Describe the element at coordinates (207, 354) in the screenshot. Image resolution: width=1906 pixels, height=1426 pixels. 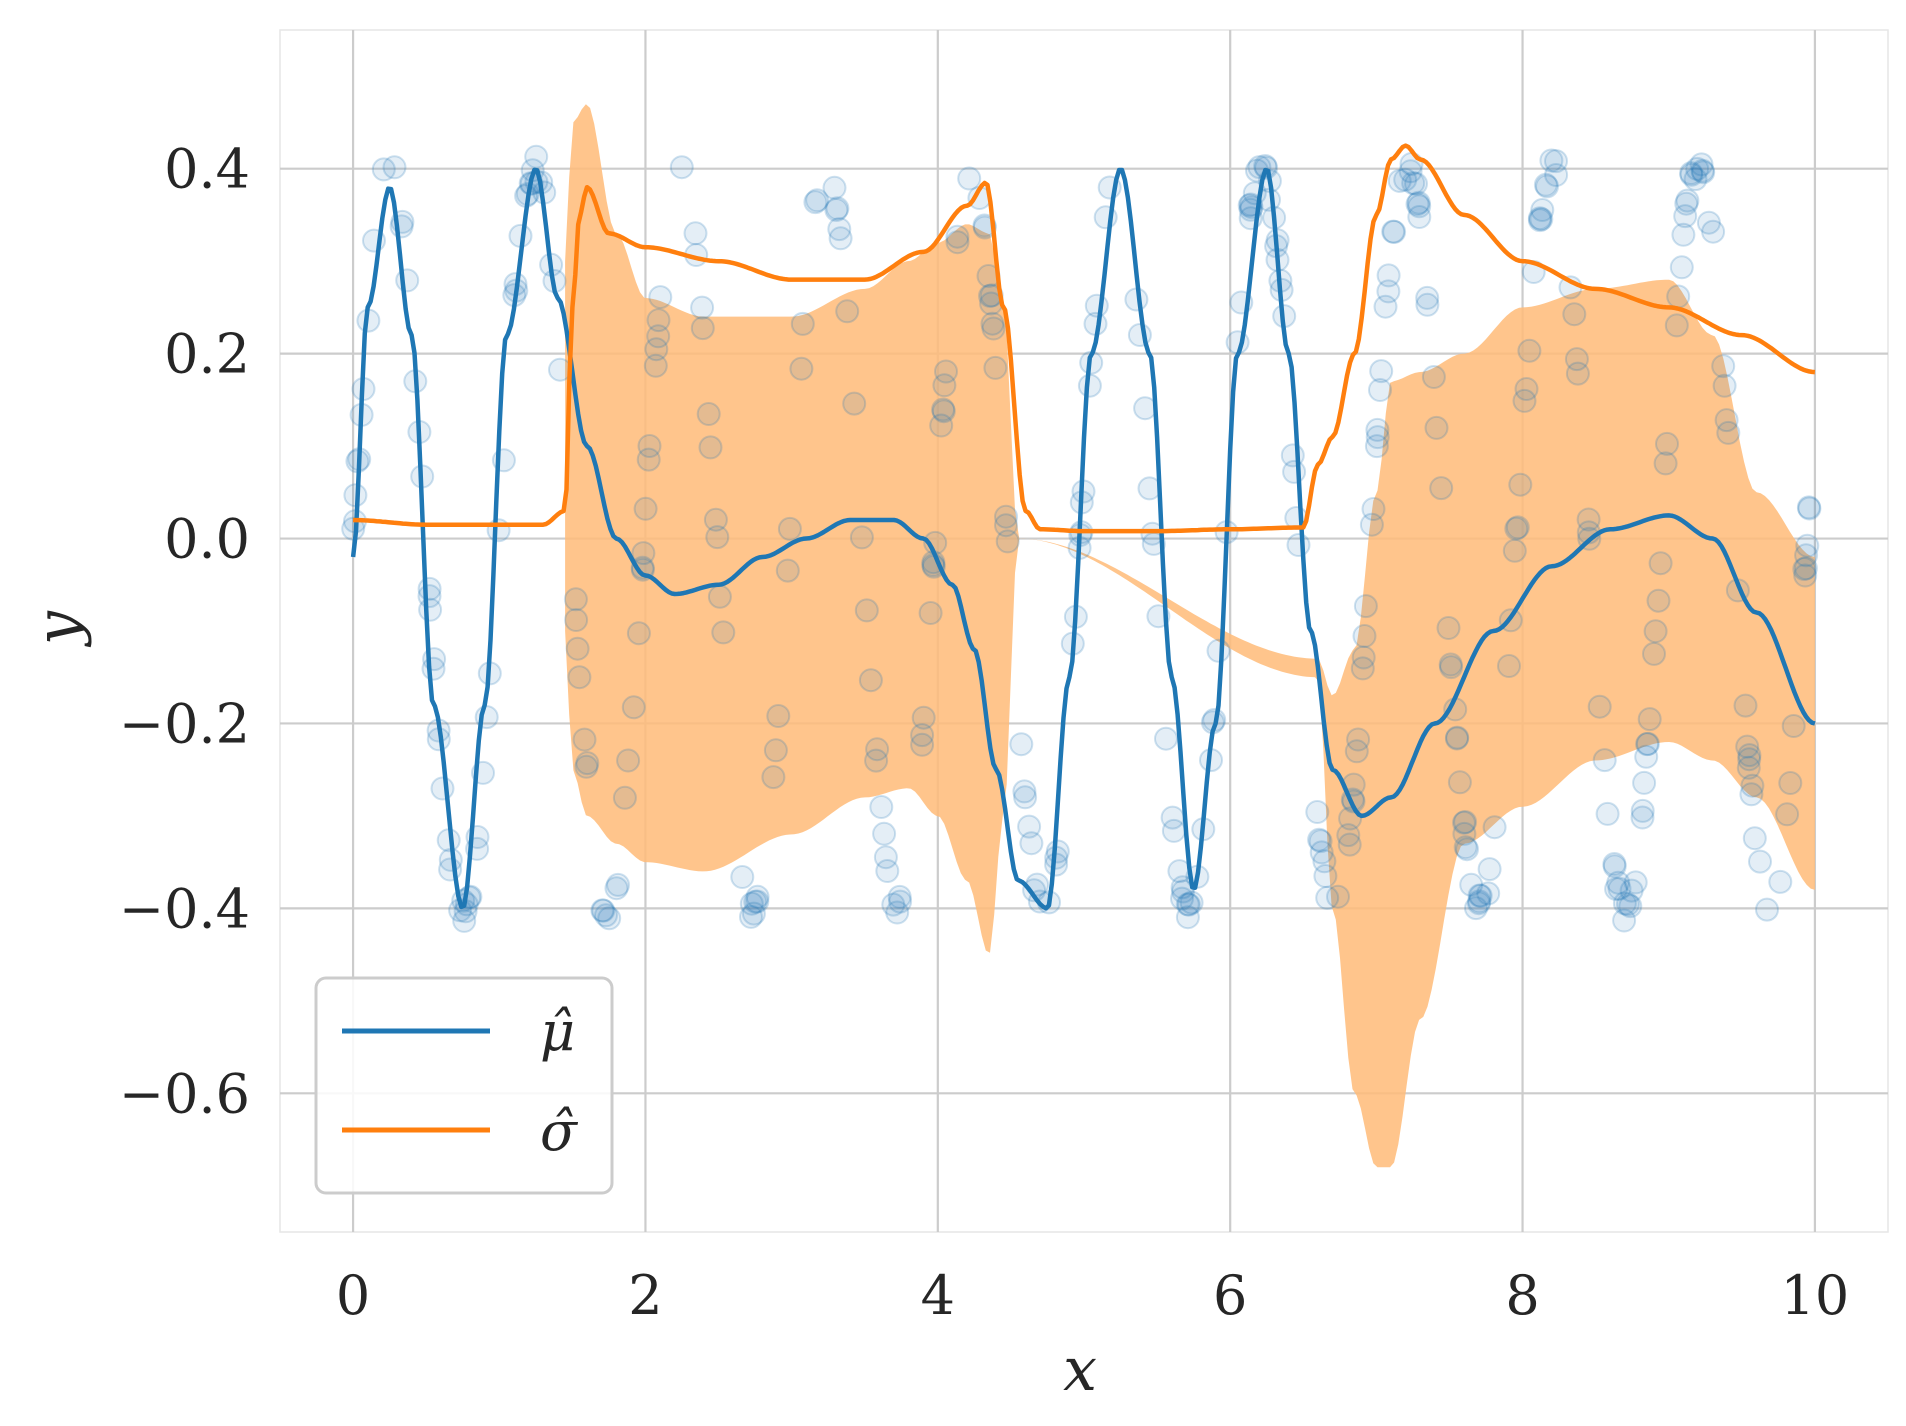
I see `y-tick-label-4: 0.2` at that location.